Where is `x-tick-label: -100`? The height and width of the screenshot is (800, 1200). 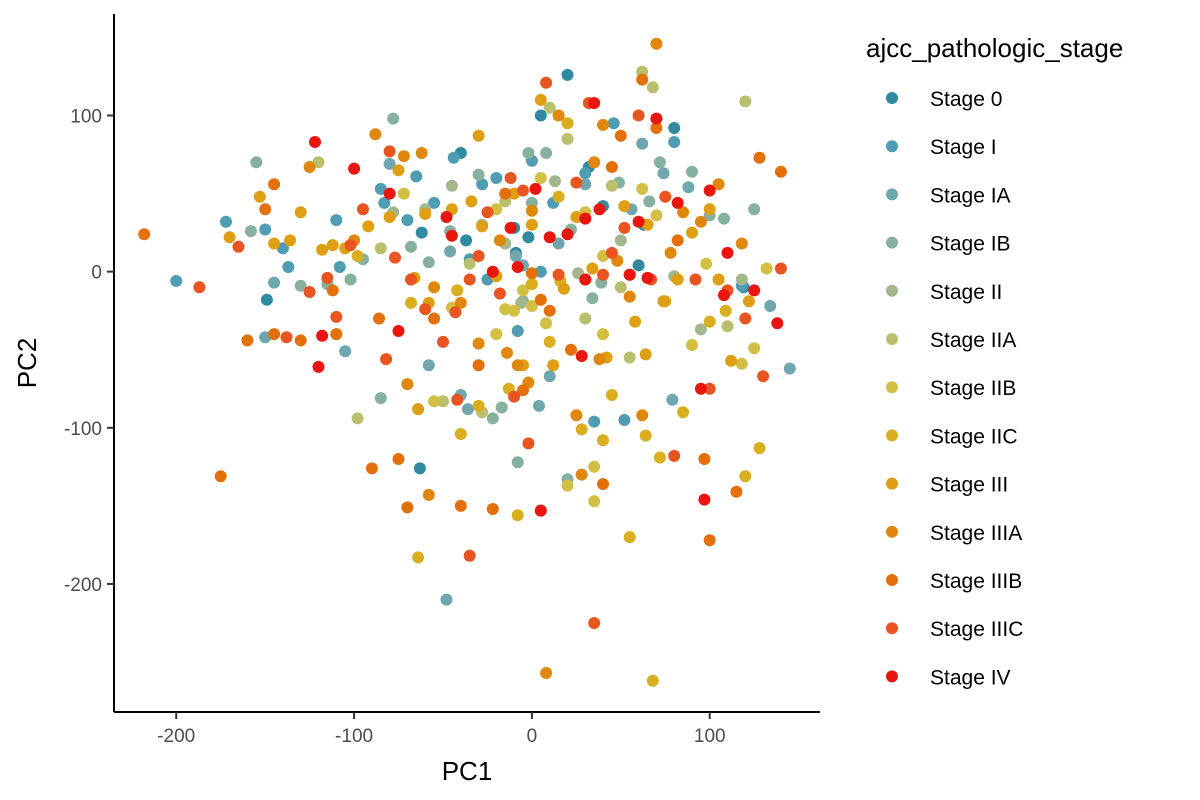 x-tick-label: -100 is located at coordinates (354, 736).